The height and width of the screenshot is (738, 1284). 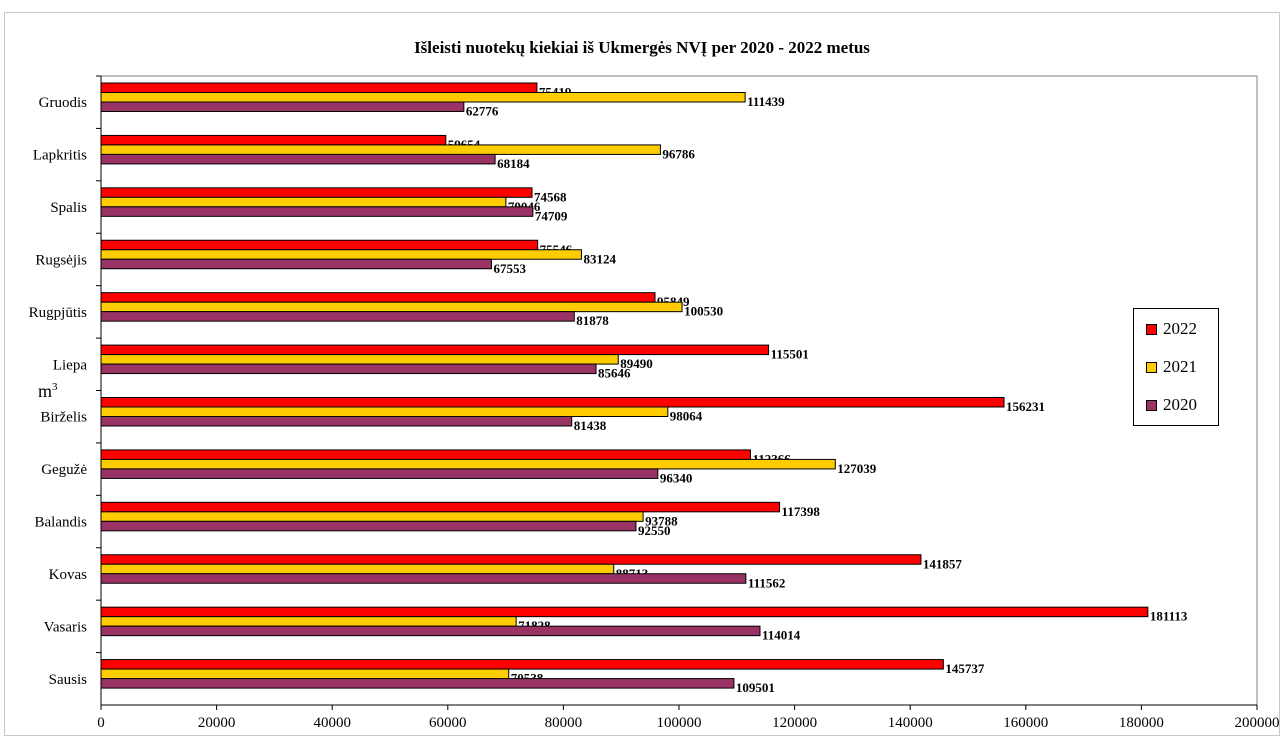 I want to click on legend: 2022 2021 2020, so click(x=1176, y=367).